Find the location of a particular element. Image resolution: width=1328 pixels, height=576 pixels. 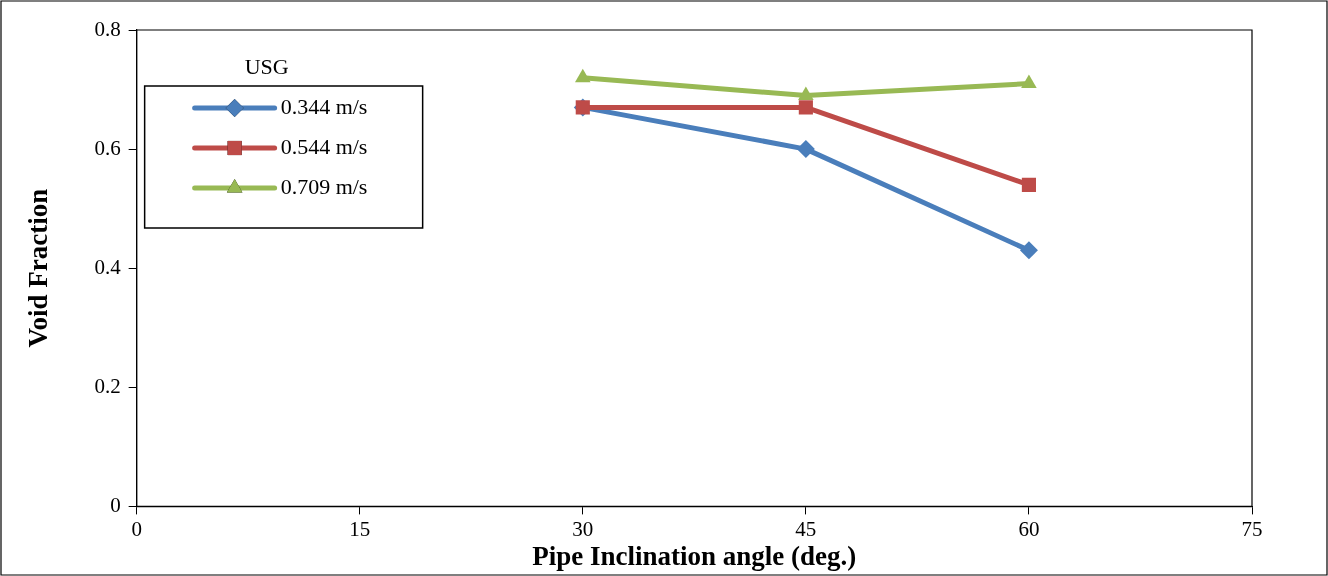

x-tick-label: 45 is located at coordinates (806, 528).